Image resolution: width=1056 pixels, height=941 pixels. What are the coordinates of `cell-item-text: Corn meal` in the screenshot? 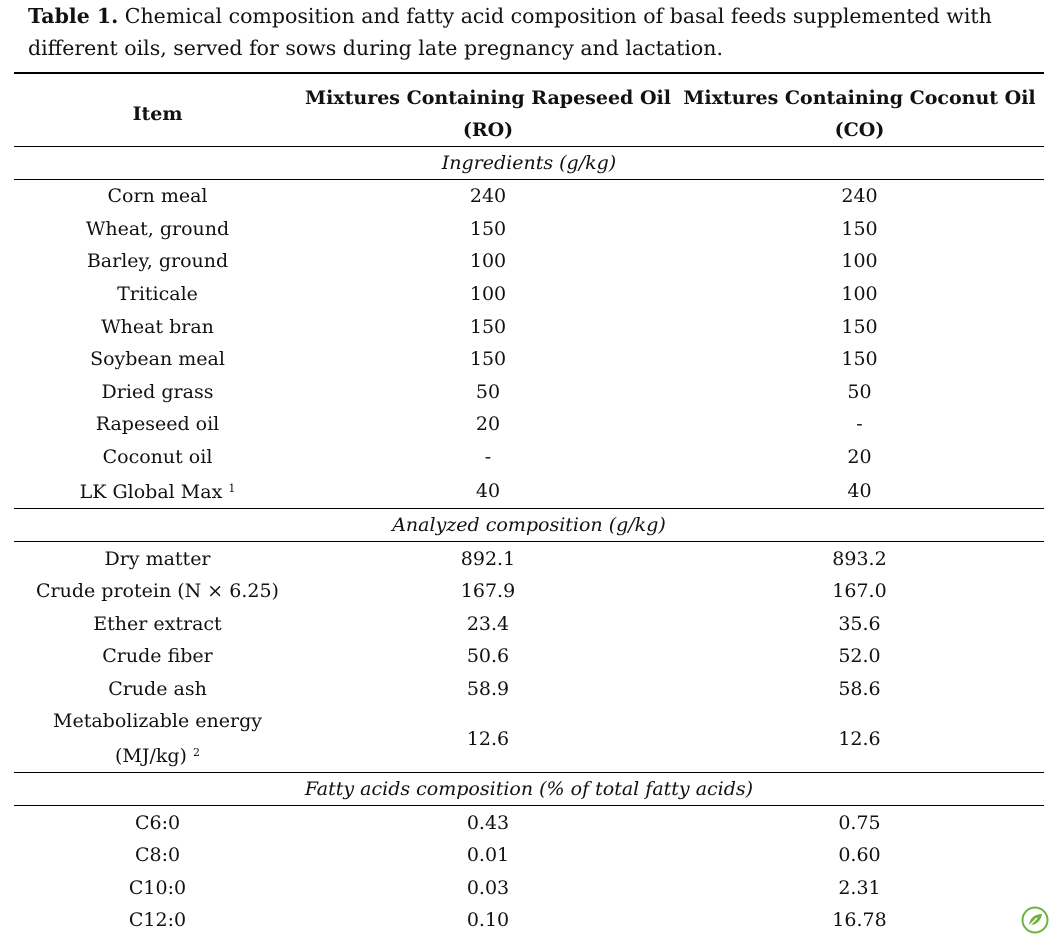 It's located at (157, 196).